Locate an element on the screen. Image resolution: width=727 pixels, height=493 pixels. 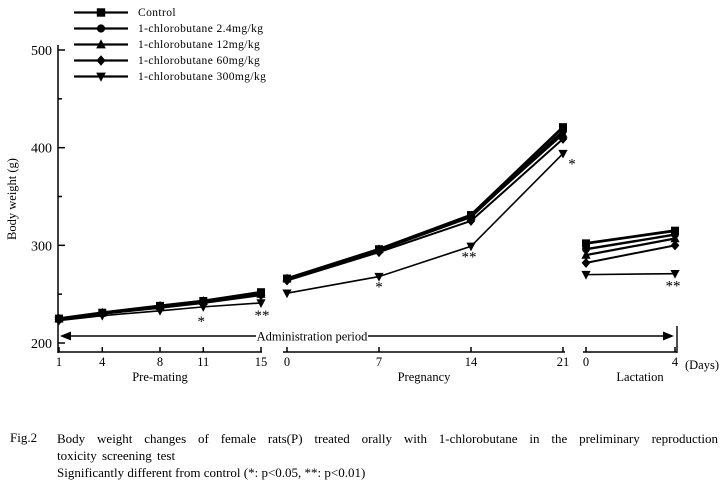
y-axis-title: Body weight (g) is located at coordinates (12, 199).